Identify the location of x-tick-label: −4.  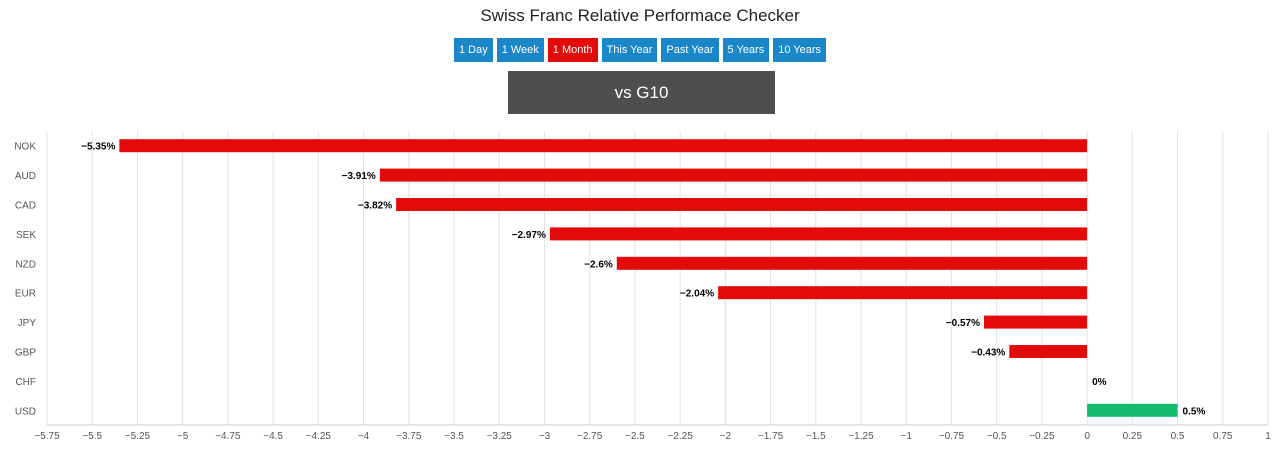
(364, 436).